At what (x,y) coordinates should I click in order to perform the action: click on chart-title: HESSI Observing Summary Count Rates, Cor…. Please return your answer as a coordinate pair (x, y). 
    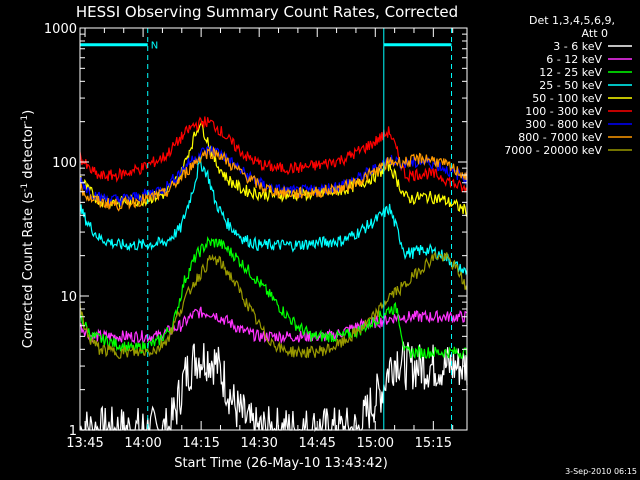
    Looking at the image, I should click on (267, 12).